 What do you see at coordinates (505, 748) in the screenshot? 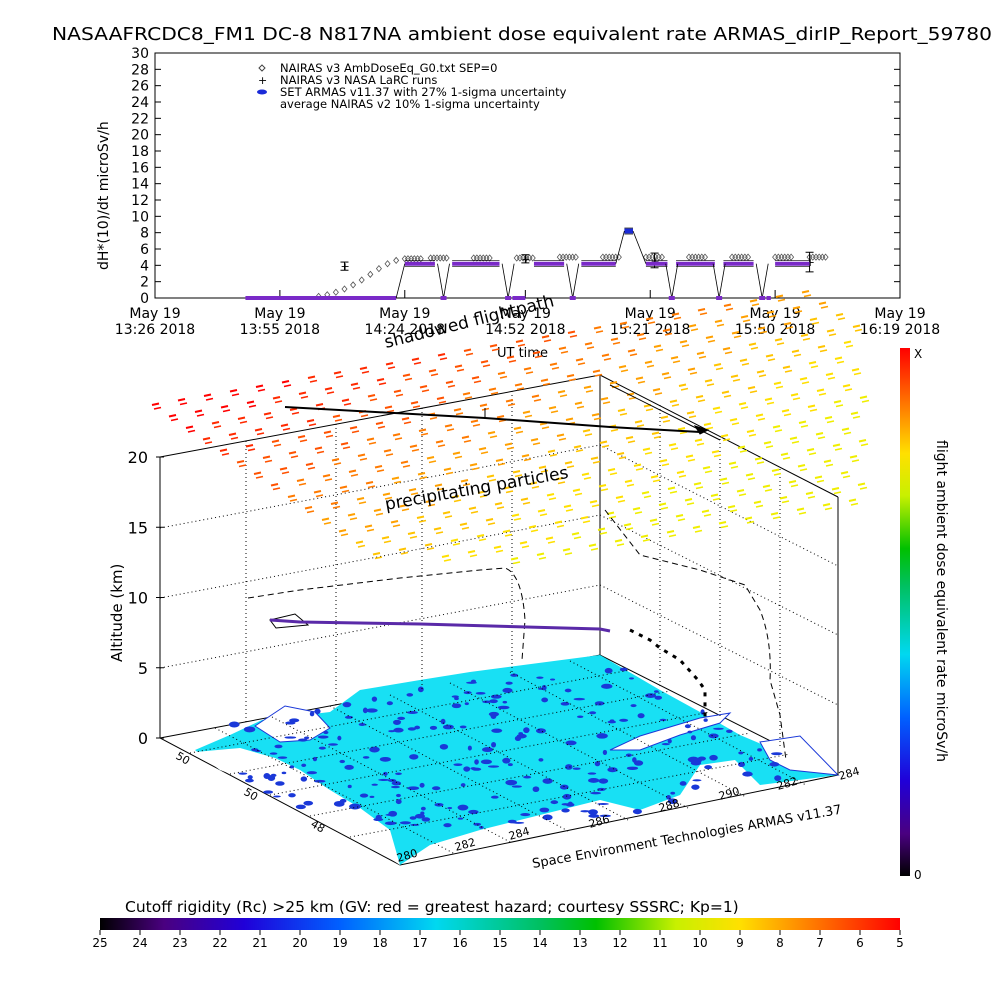
I see `lakes-layer` at bounding box center [505, 748].